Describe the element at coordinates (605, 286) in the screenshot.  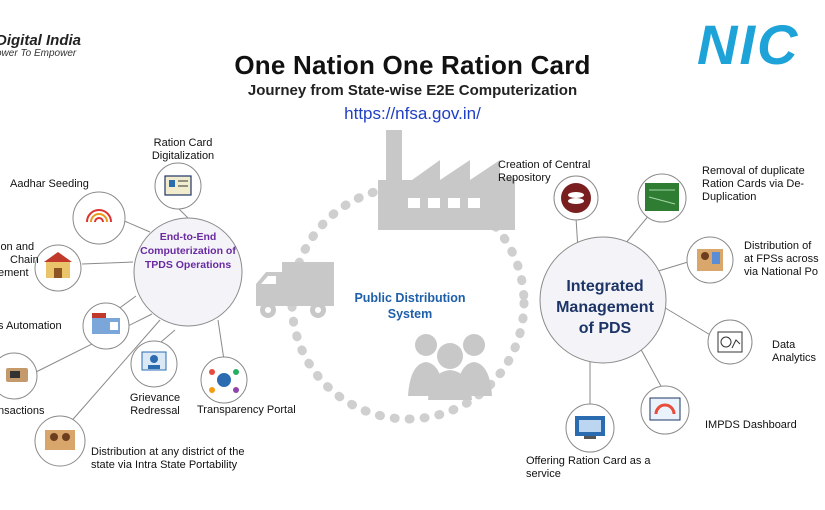
I see `right-hub-line1: Integrated` at that location.